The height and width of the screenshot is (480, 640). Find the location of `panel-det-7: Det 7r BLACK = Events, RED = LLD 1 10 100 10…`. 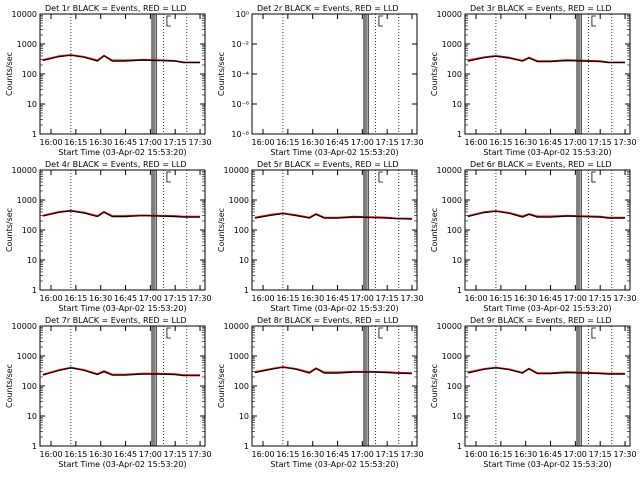

panel-det-7: Det 7r BLACK = Events, RED = LLD 1 10 100 10… is located at coordinates (108, 392).